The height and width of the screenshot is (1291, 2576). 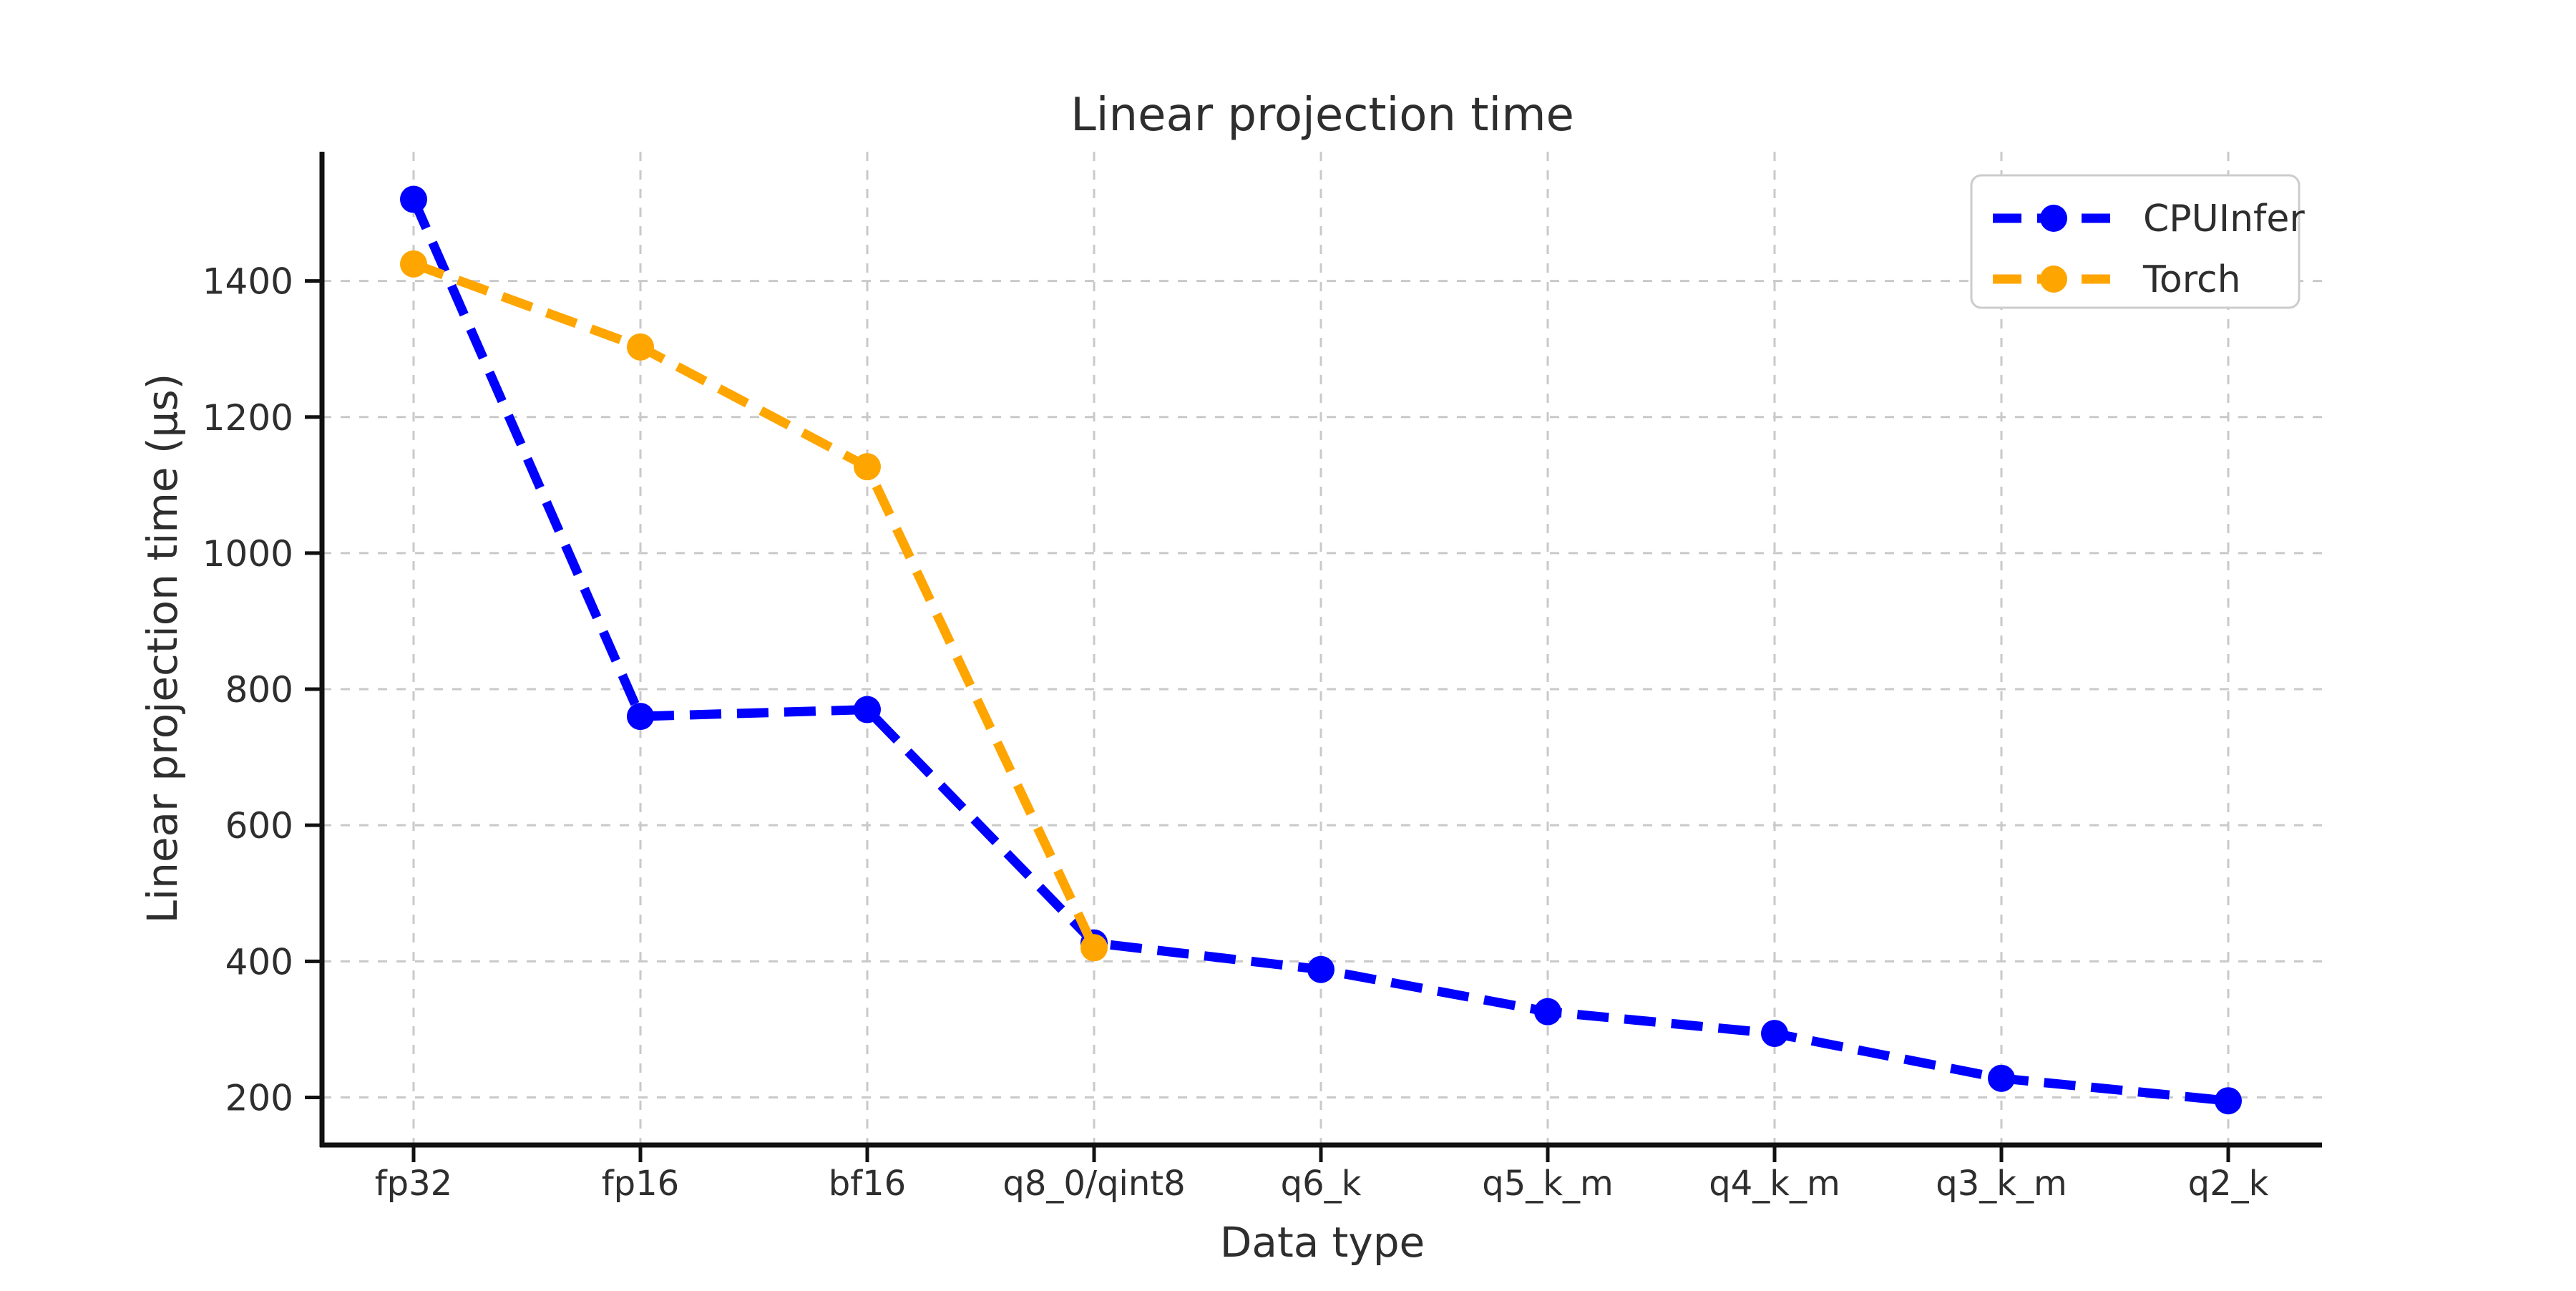 What do you see at coordinates (2228, 1184) in the screenshot?
I see `x-tick-label-q2-k: q2_k` at bounding box center [2228, 1184].